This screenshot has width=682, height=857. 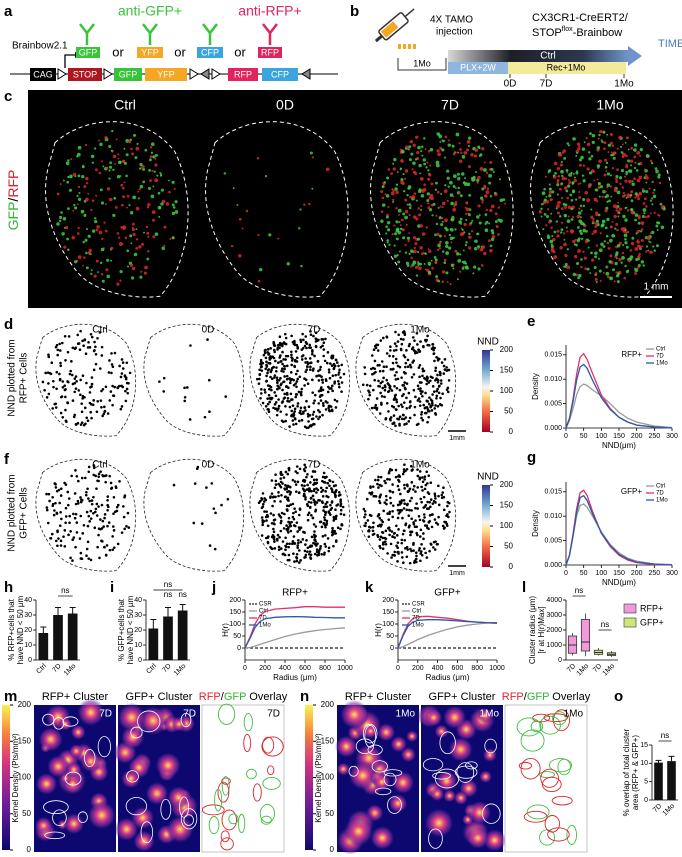 I want to click on x-tick-label: 300, so click(x=672, y=436).